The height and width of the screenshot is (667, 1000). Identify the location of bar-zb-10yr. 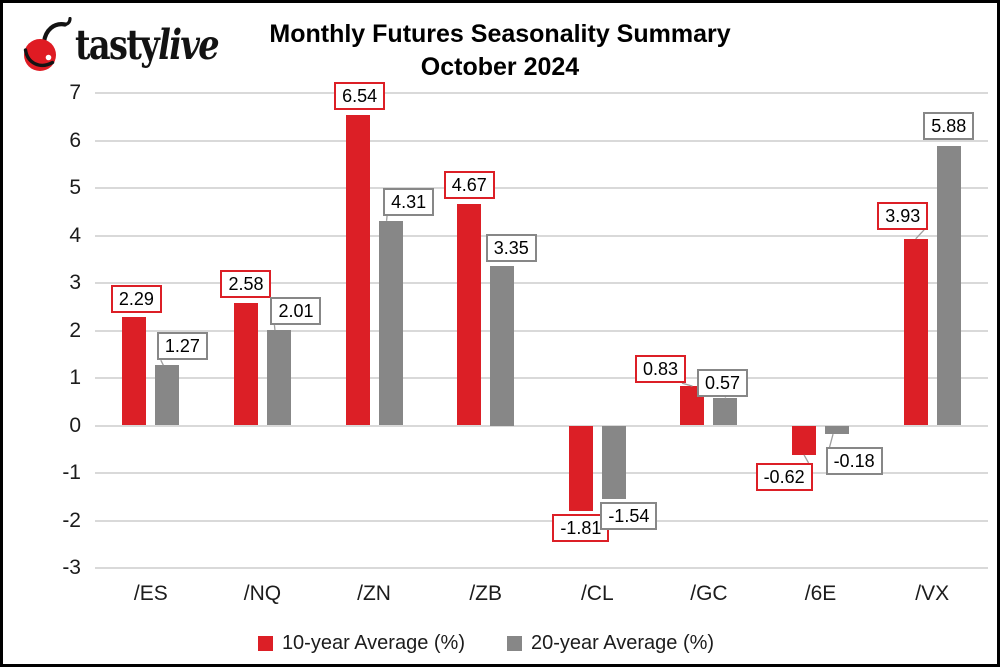
(469, 314).